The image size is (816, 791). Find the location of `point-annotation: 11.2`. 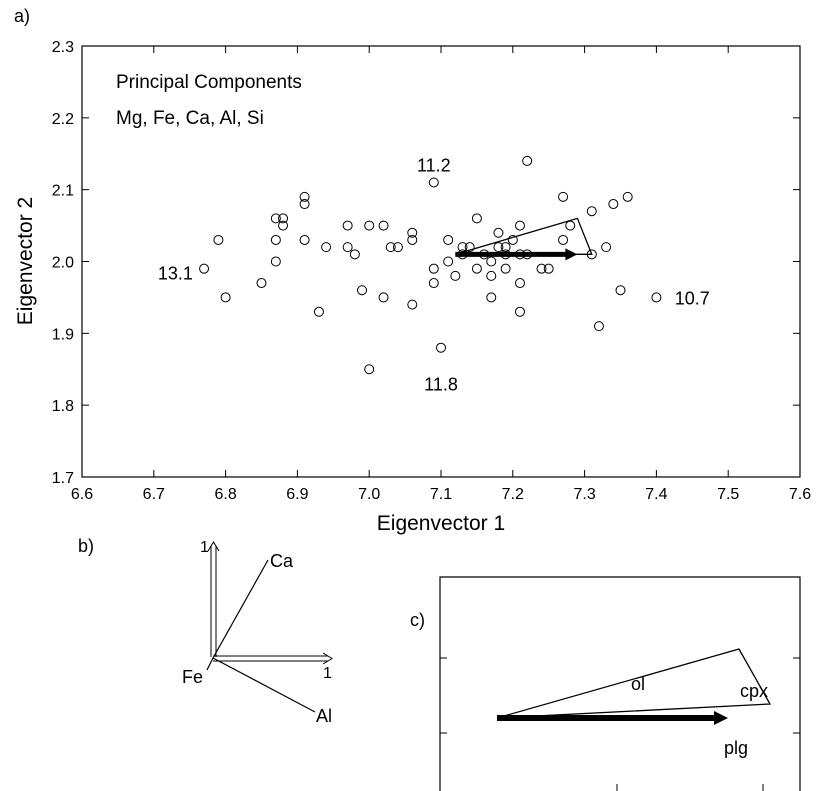

point-annotation: 11.2 is located at coordinates (434, 166).